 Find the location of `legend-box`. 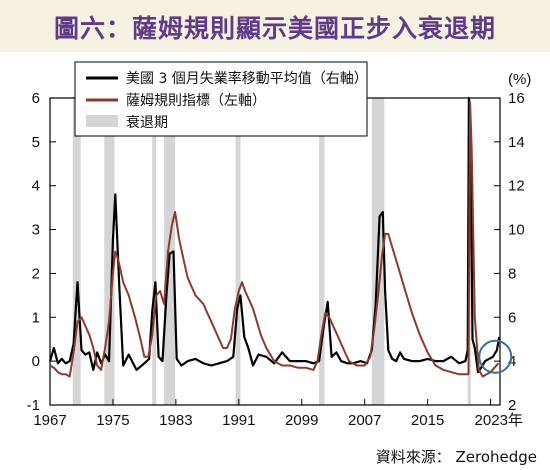

legend-box is located at coordinates (221, 99).